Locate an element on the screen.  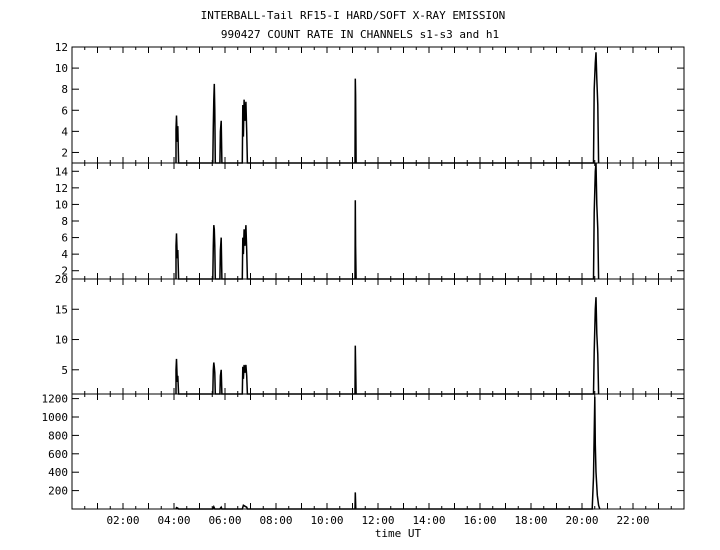
y-tick-label: 600 is located at coordinates (58, 454).